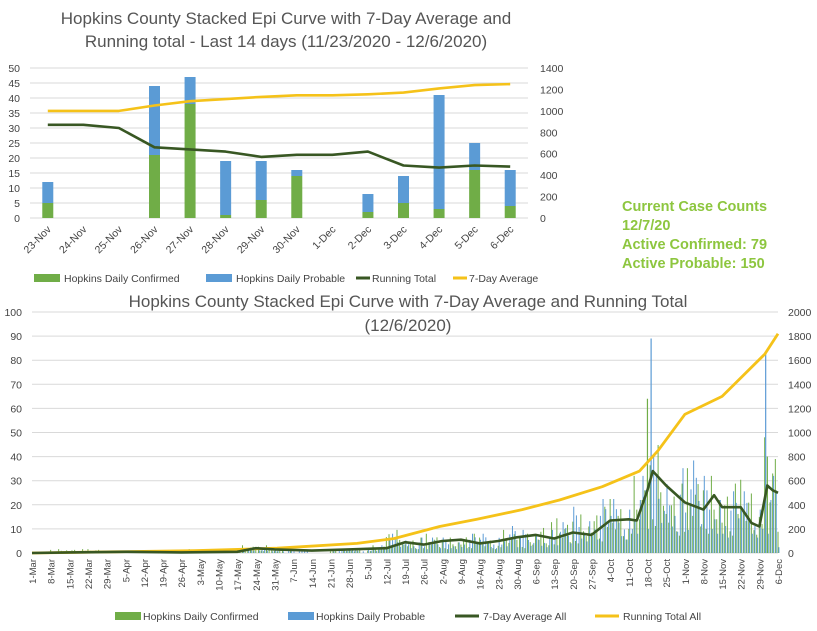 This screenshot has height=631, width=817. What do you see at coordinates (16, 506) in the screenshot?
I see `chart2-y-left-tick: 20` at bounding box center [16, 506].